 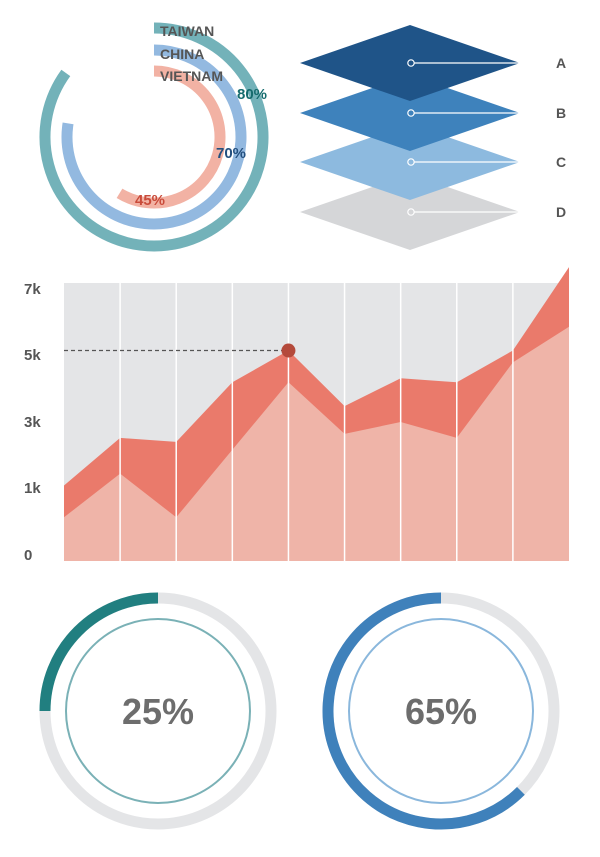 What do you see at coordinates (191, 76) in the screenshot?
I see `radial-legend-vietnam: VIETNAM` at bounding box center [191, 76].